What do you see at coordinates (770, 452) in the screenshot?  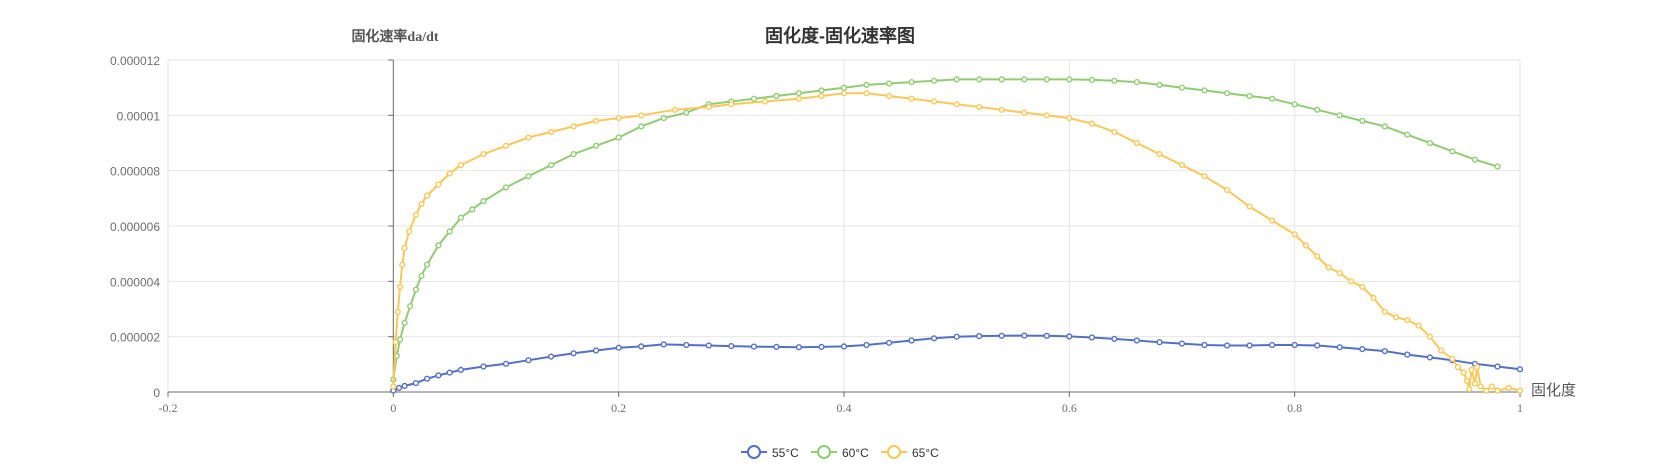 I see `legend-item: 55°C` at bounding box center [770, 452].